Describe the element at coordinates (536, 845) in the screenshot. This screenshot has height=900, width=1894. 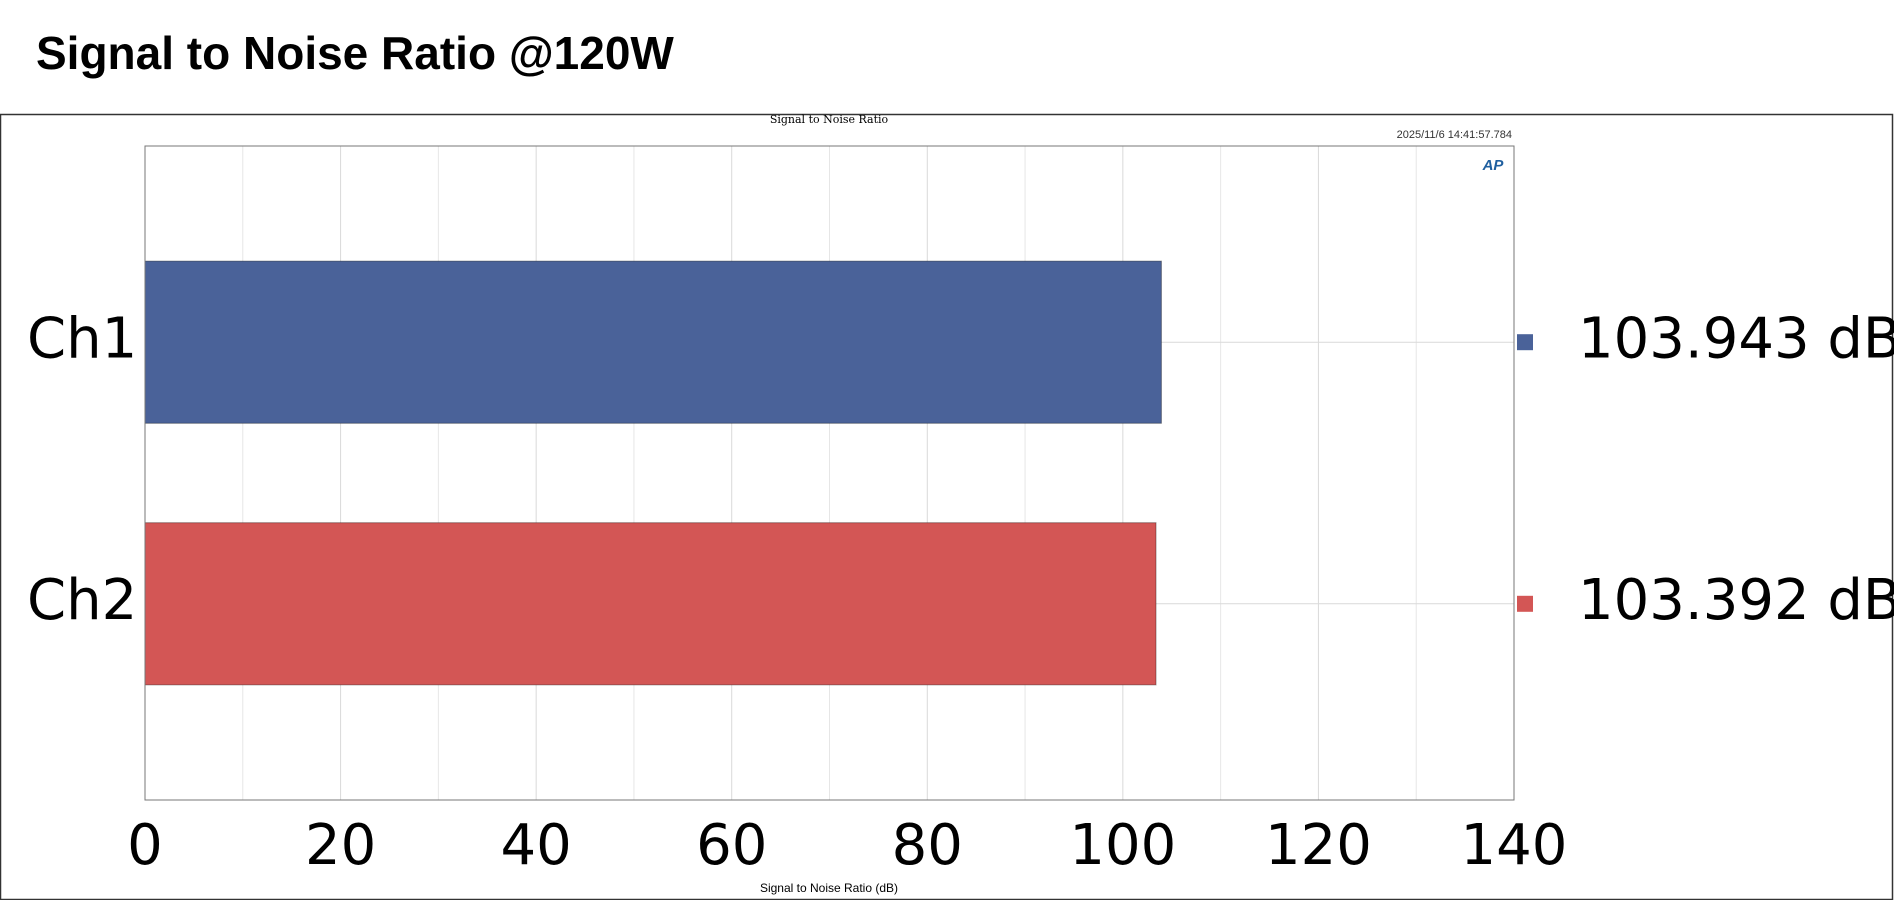
I see `x-tick-label: 40` at that location.